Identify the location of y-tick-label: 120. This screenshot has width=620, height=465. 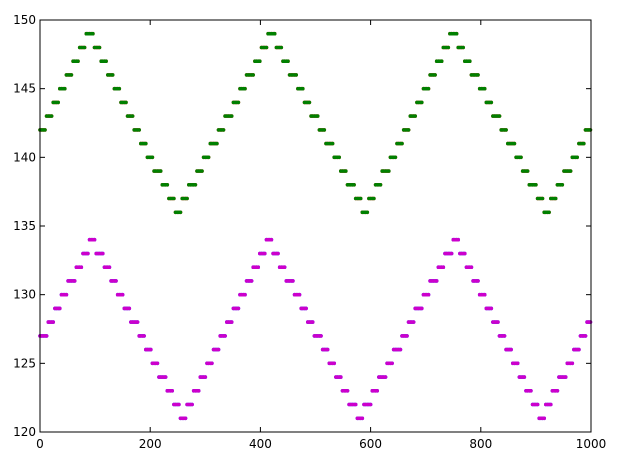
(24, 432).